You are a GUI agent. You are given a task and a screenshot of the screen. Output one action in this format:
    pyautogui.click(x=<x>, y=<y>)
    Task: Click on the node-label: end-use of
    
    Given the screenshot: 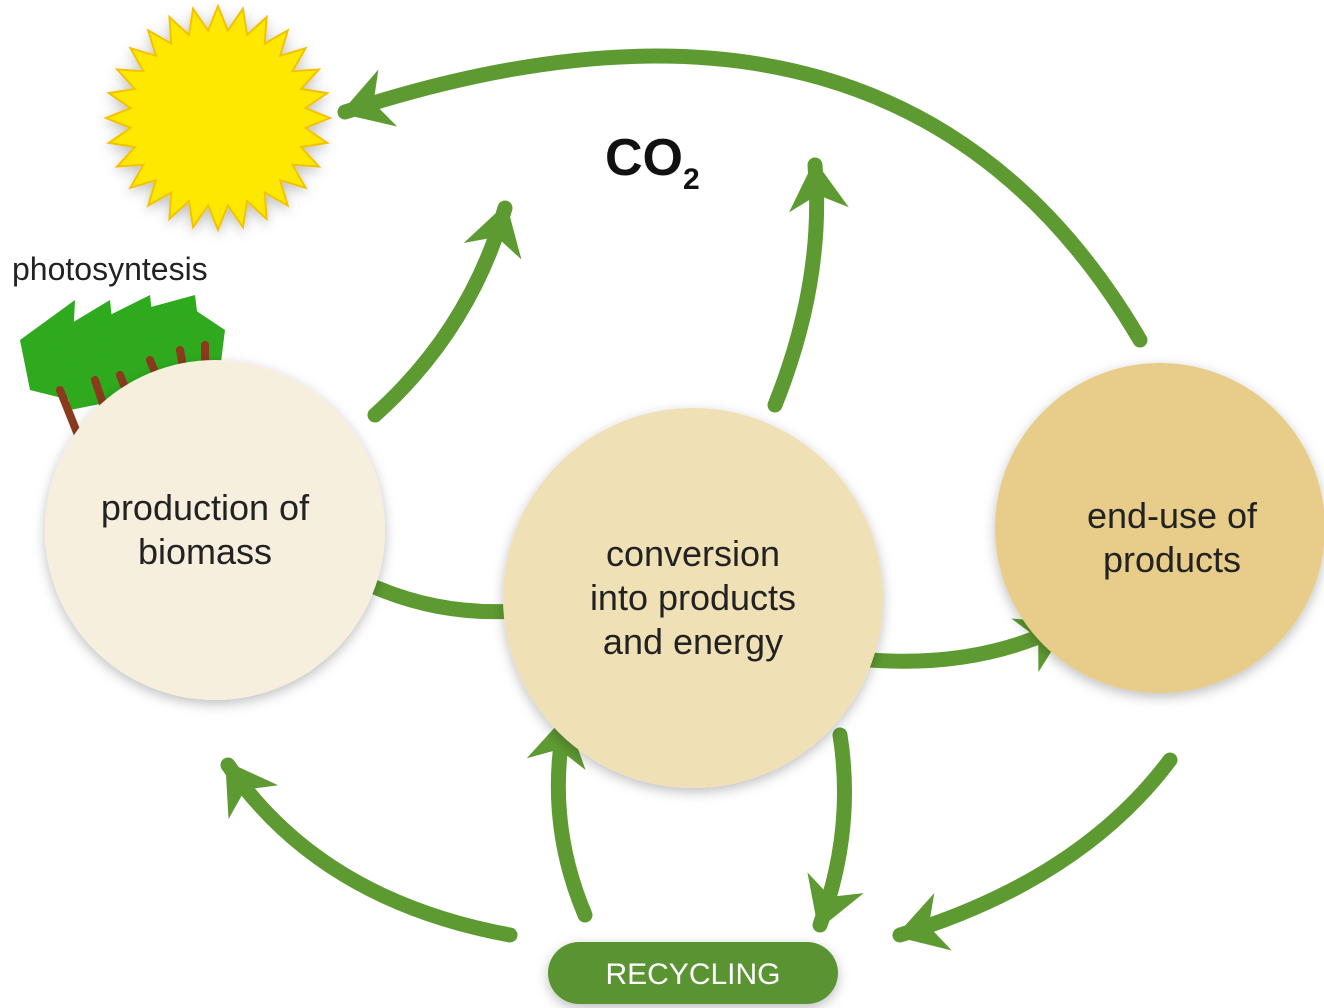 What is the action you would take?
    pyautogui.click(x=1172, y=515)
    